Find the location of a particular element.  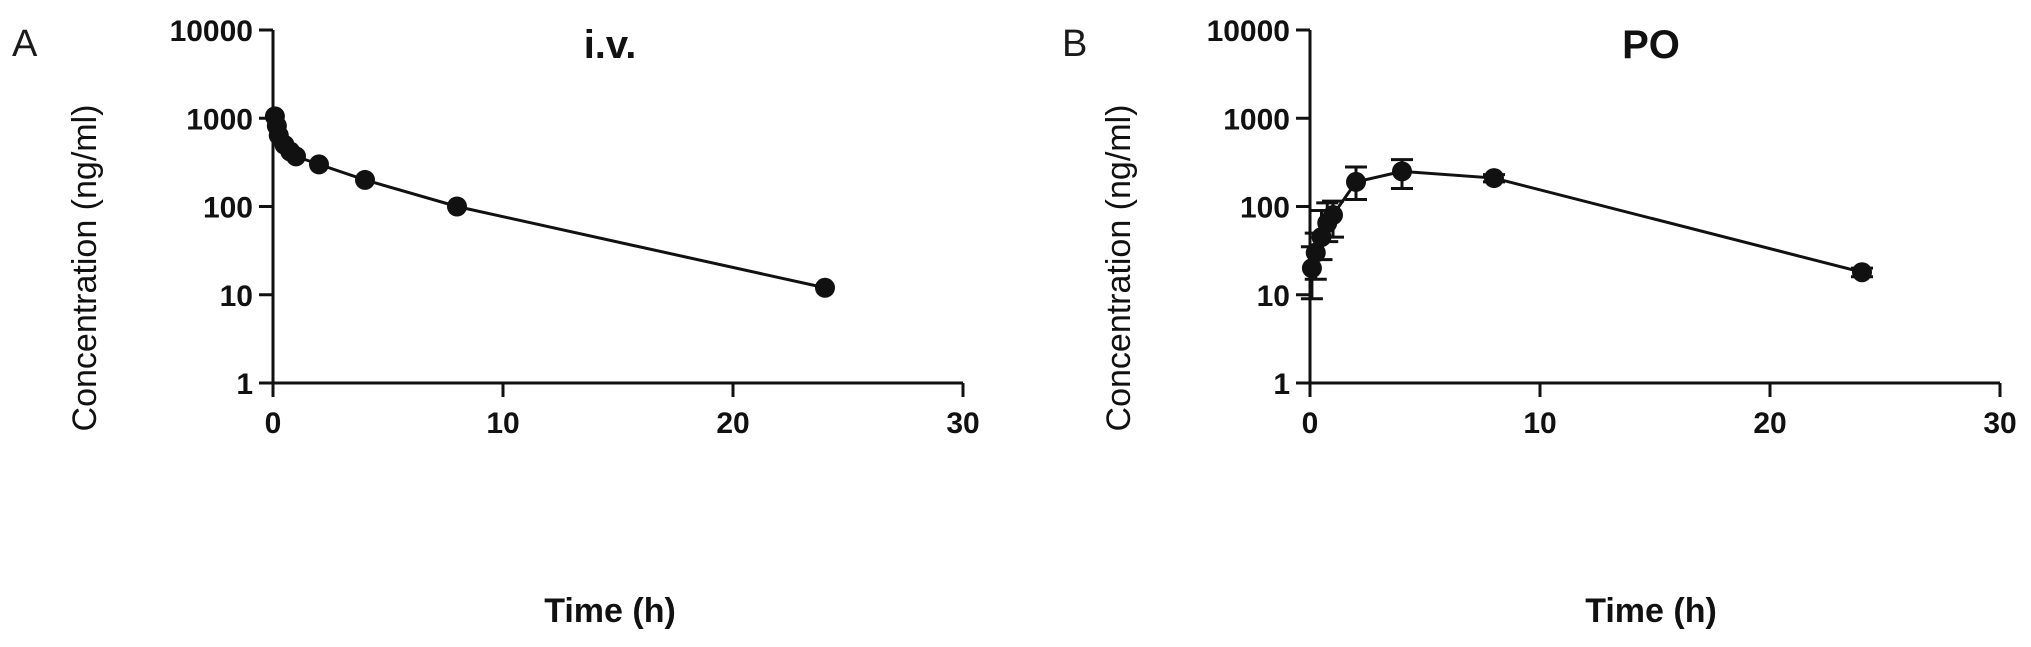

chart-title: PO is located at coordinates (1651, 45).